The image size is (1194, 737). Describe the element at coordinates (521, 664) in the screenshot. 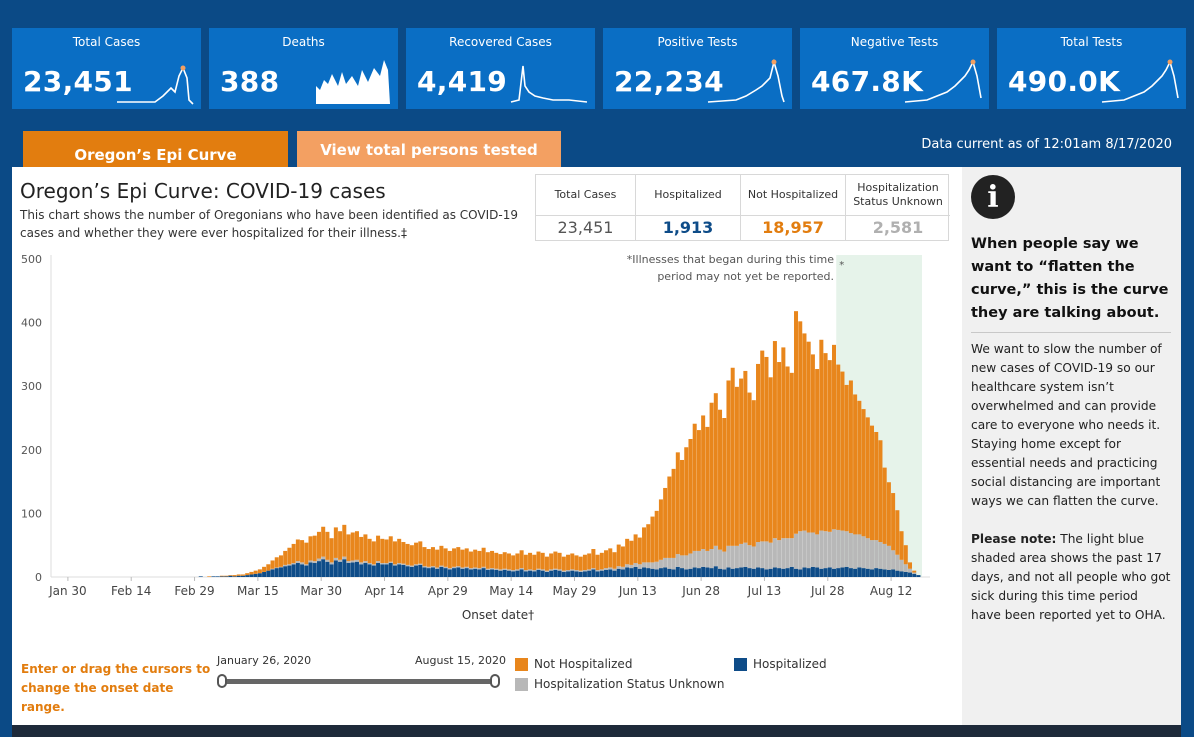

I see `legend-swatch` at that location.